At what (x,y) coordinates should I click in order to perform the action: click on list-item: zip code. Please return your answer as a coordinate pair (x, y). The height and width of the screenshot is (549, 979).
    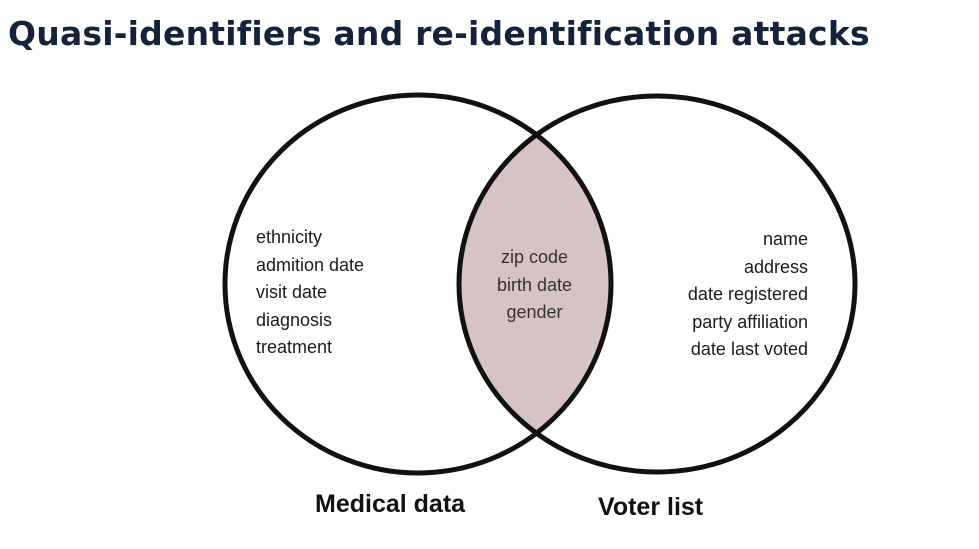
    Looking at the image, I should click on (534, 257).